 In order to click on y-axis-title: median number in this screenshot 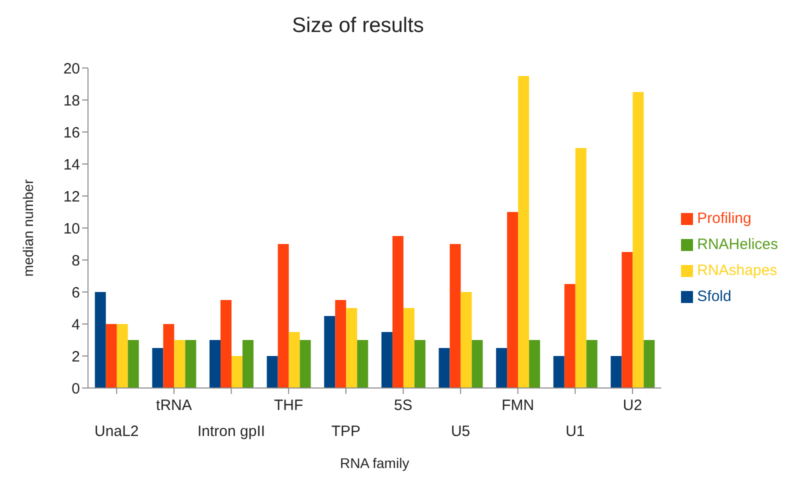, I will do `click(28, 228)`.